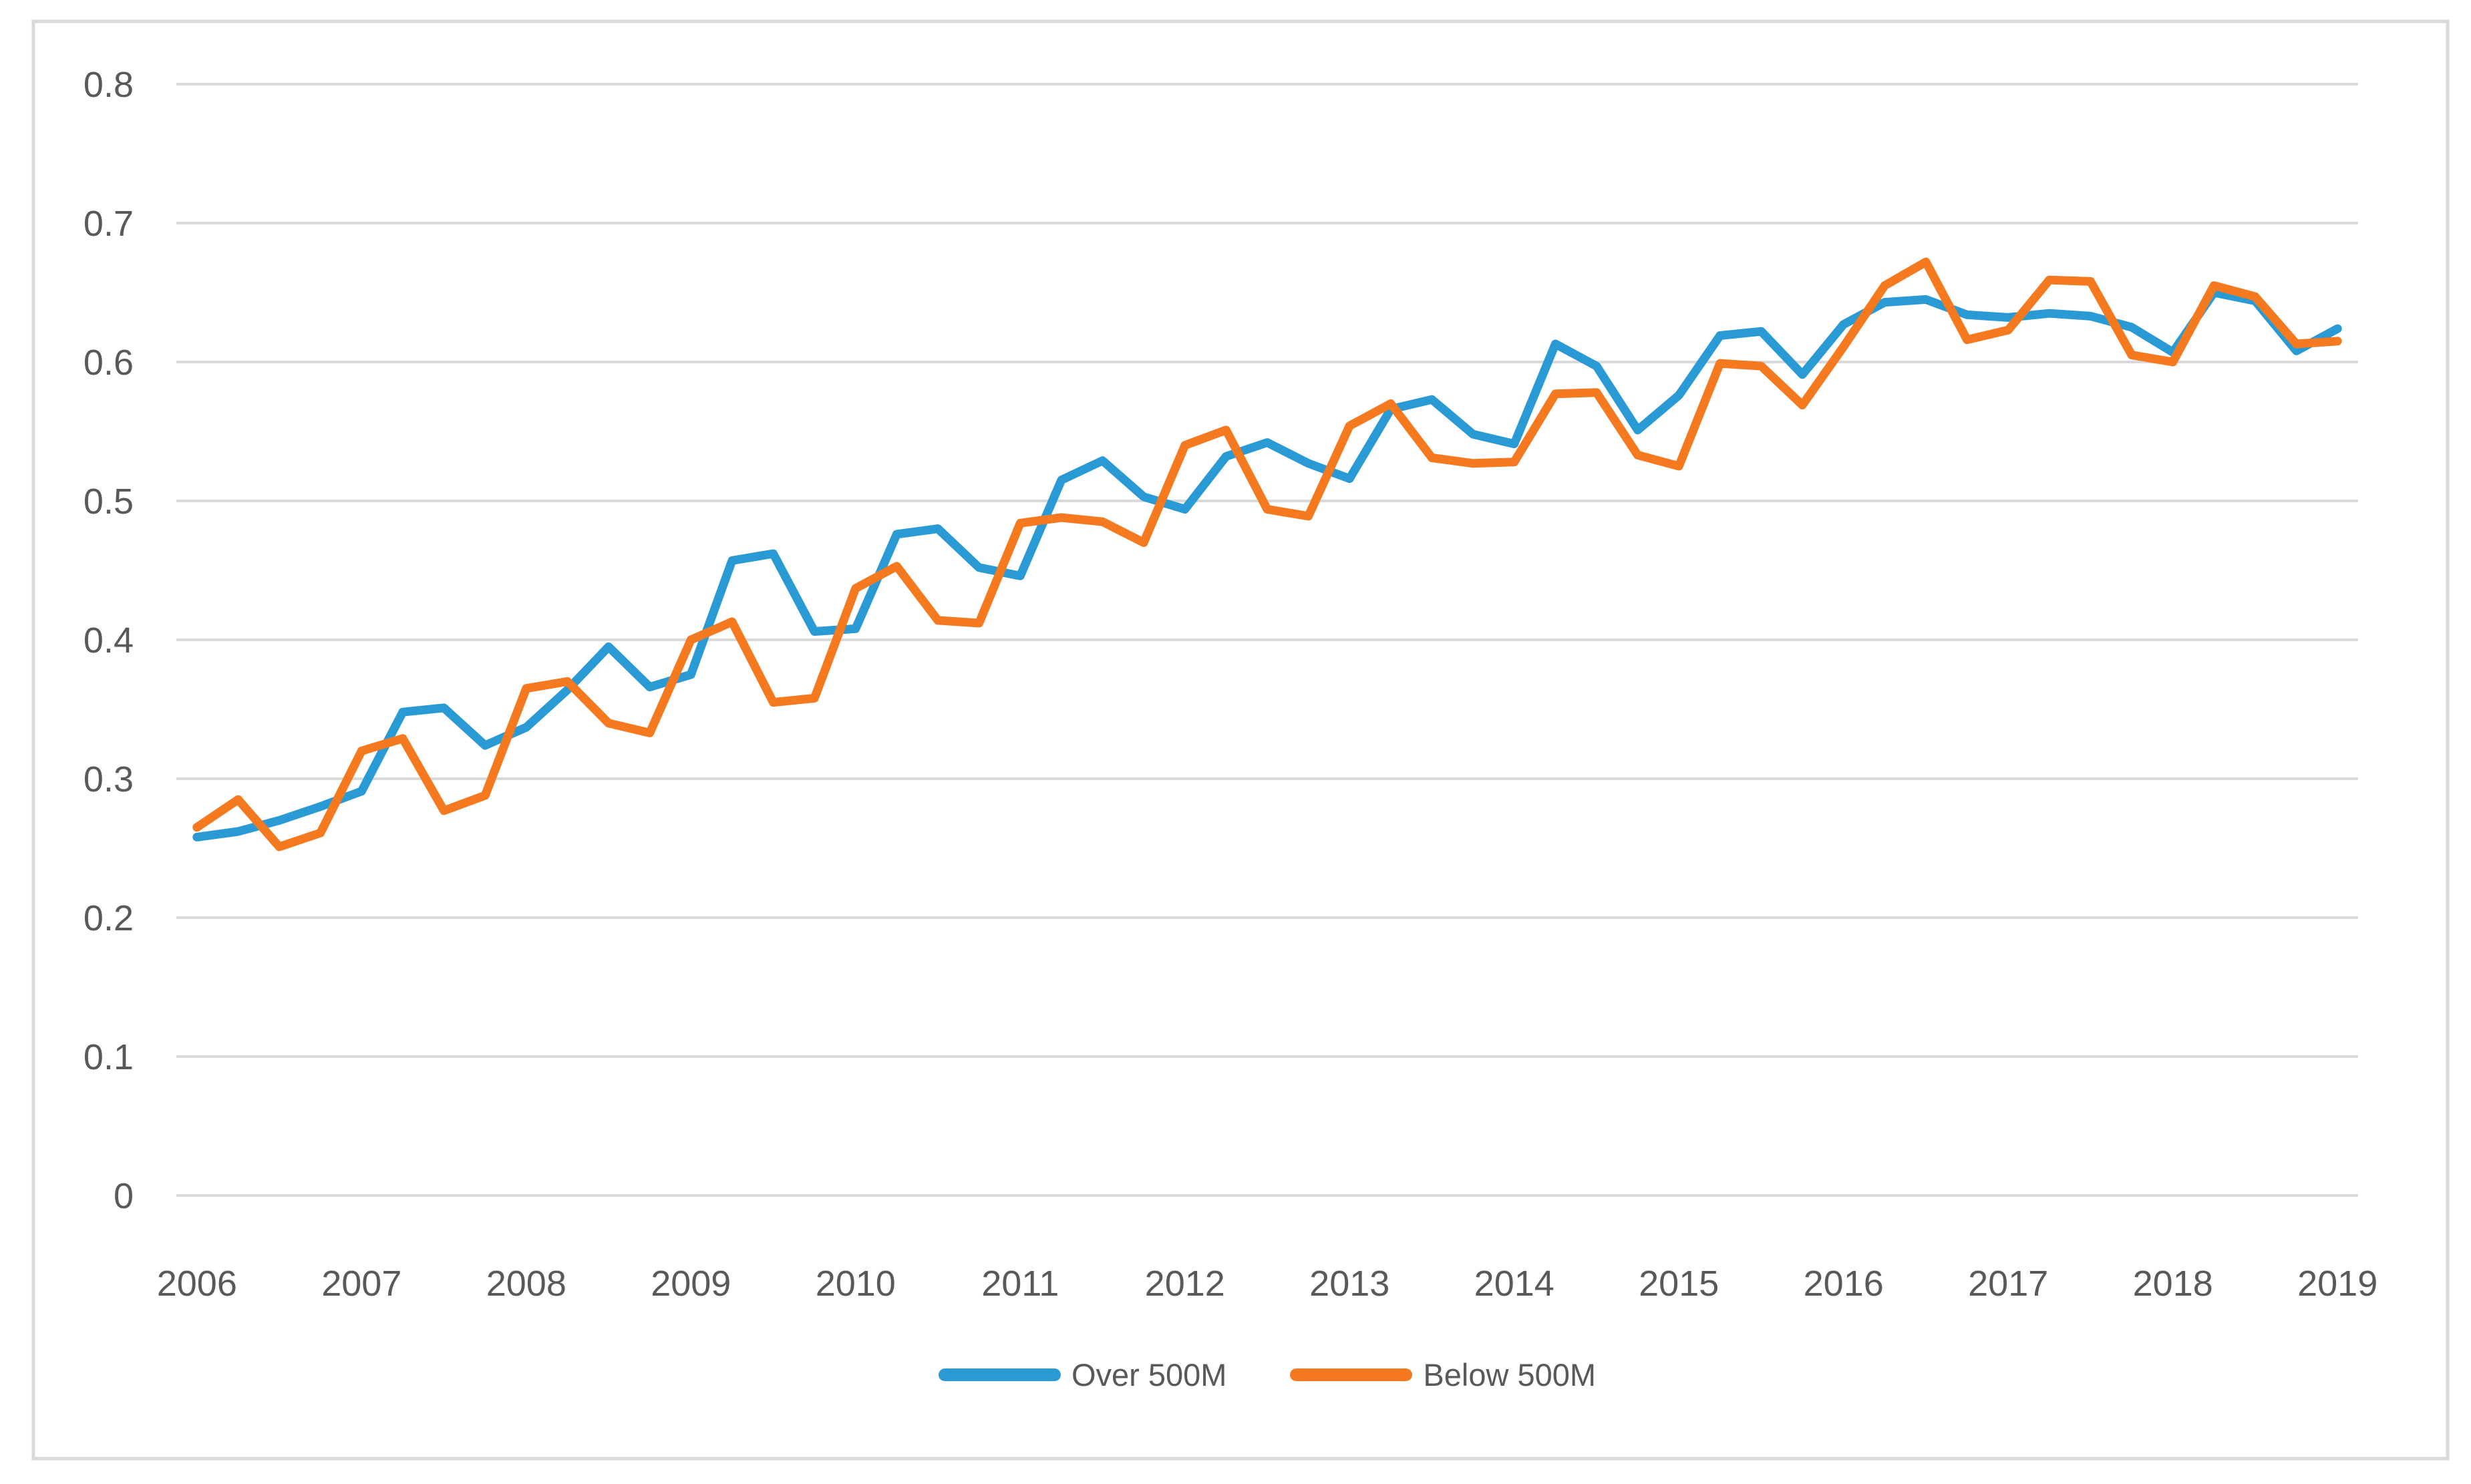  Describe the element at coordinates (1351, 1374) in the screenshot. I see `legend-swatch-below-500m` at that location.